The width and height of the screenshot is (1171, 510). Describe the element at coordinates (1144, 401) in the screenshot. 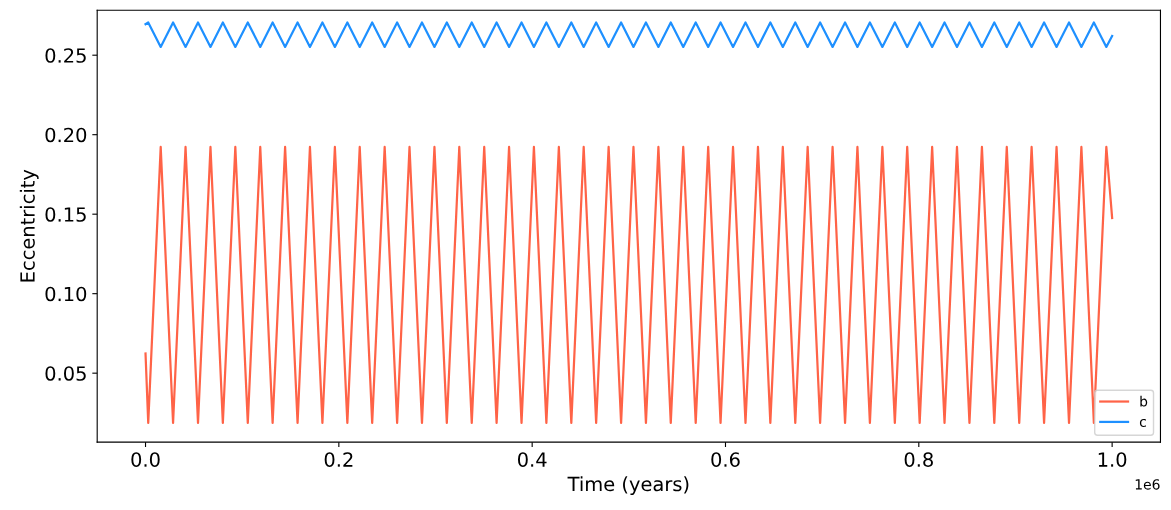

I see `legend-label: b` at that location.